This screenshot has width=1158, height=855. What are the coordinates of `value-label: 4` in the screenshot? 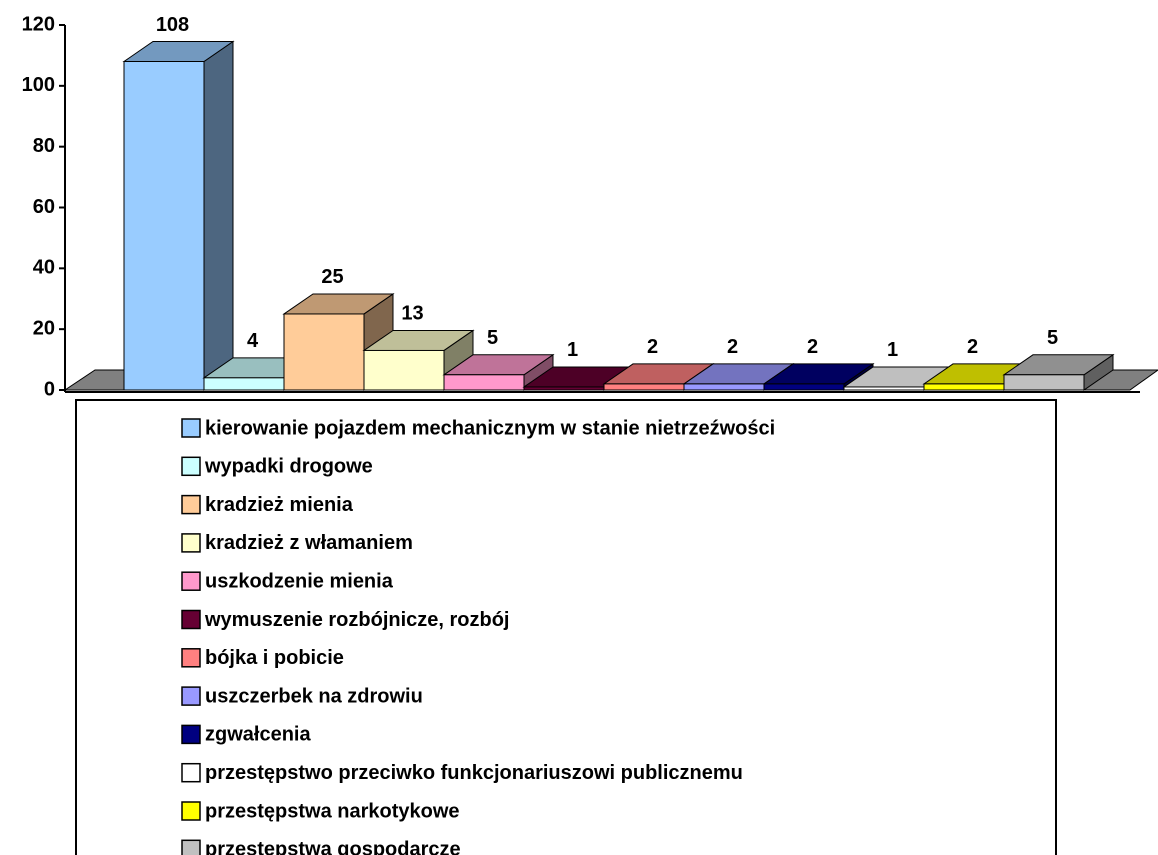 It's located at (253, 341).